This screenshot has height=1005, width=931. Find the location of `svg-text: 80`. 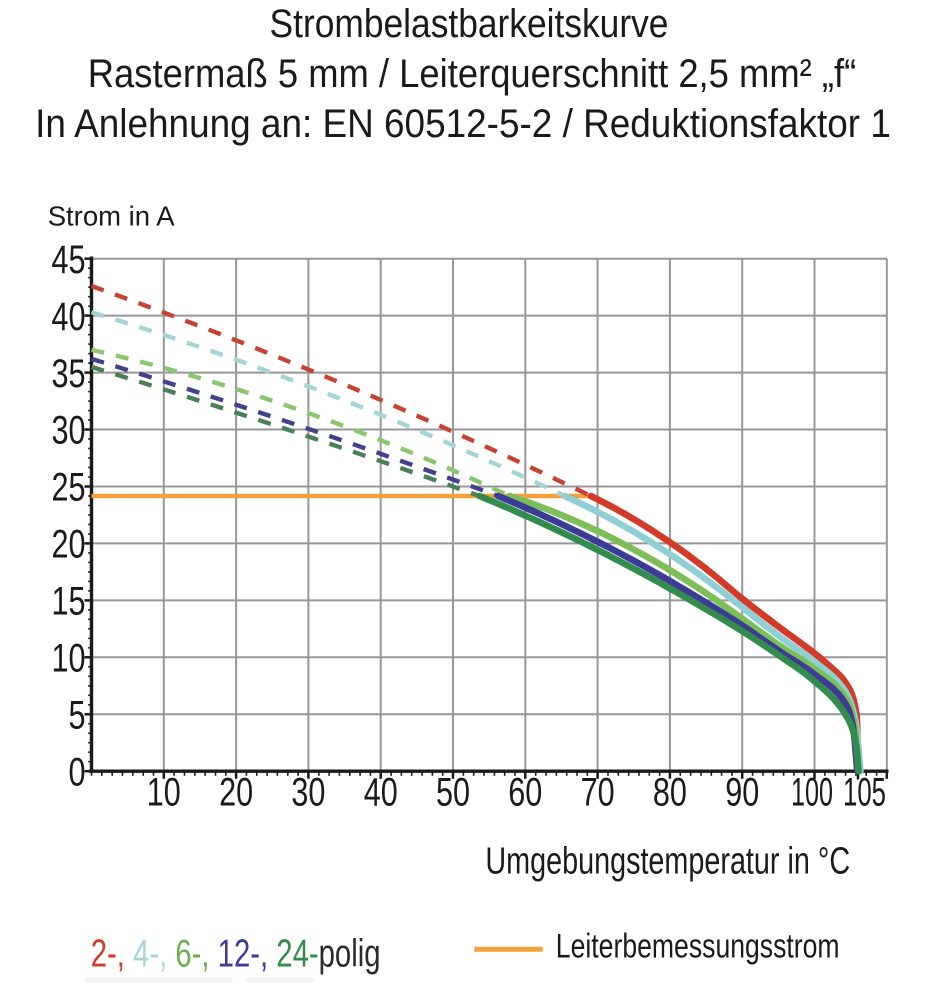

svg-text: 80 is located at coordinates (670, 792).